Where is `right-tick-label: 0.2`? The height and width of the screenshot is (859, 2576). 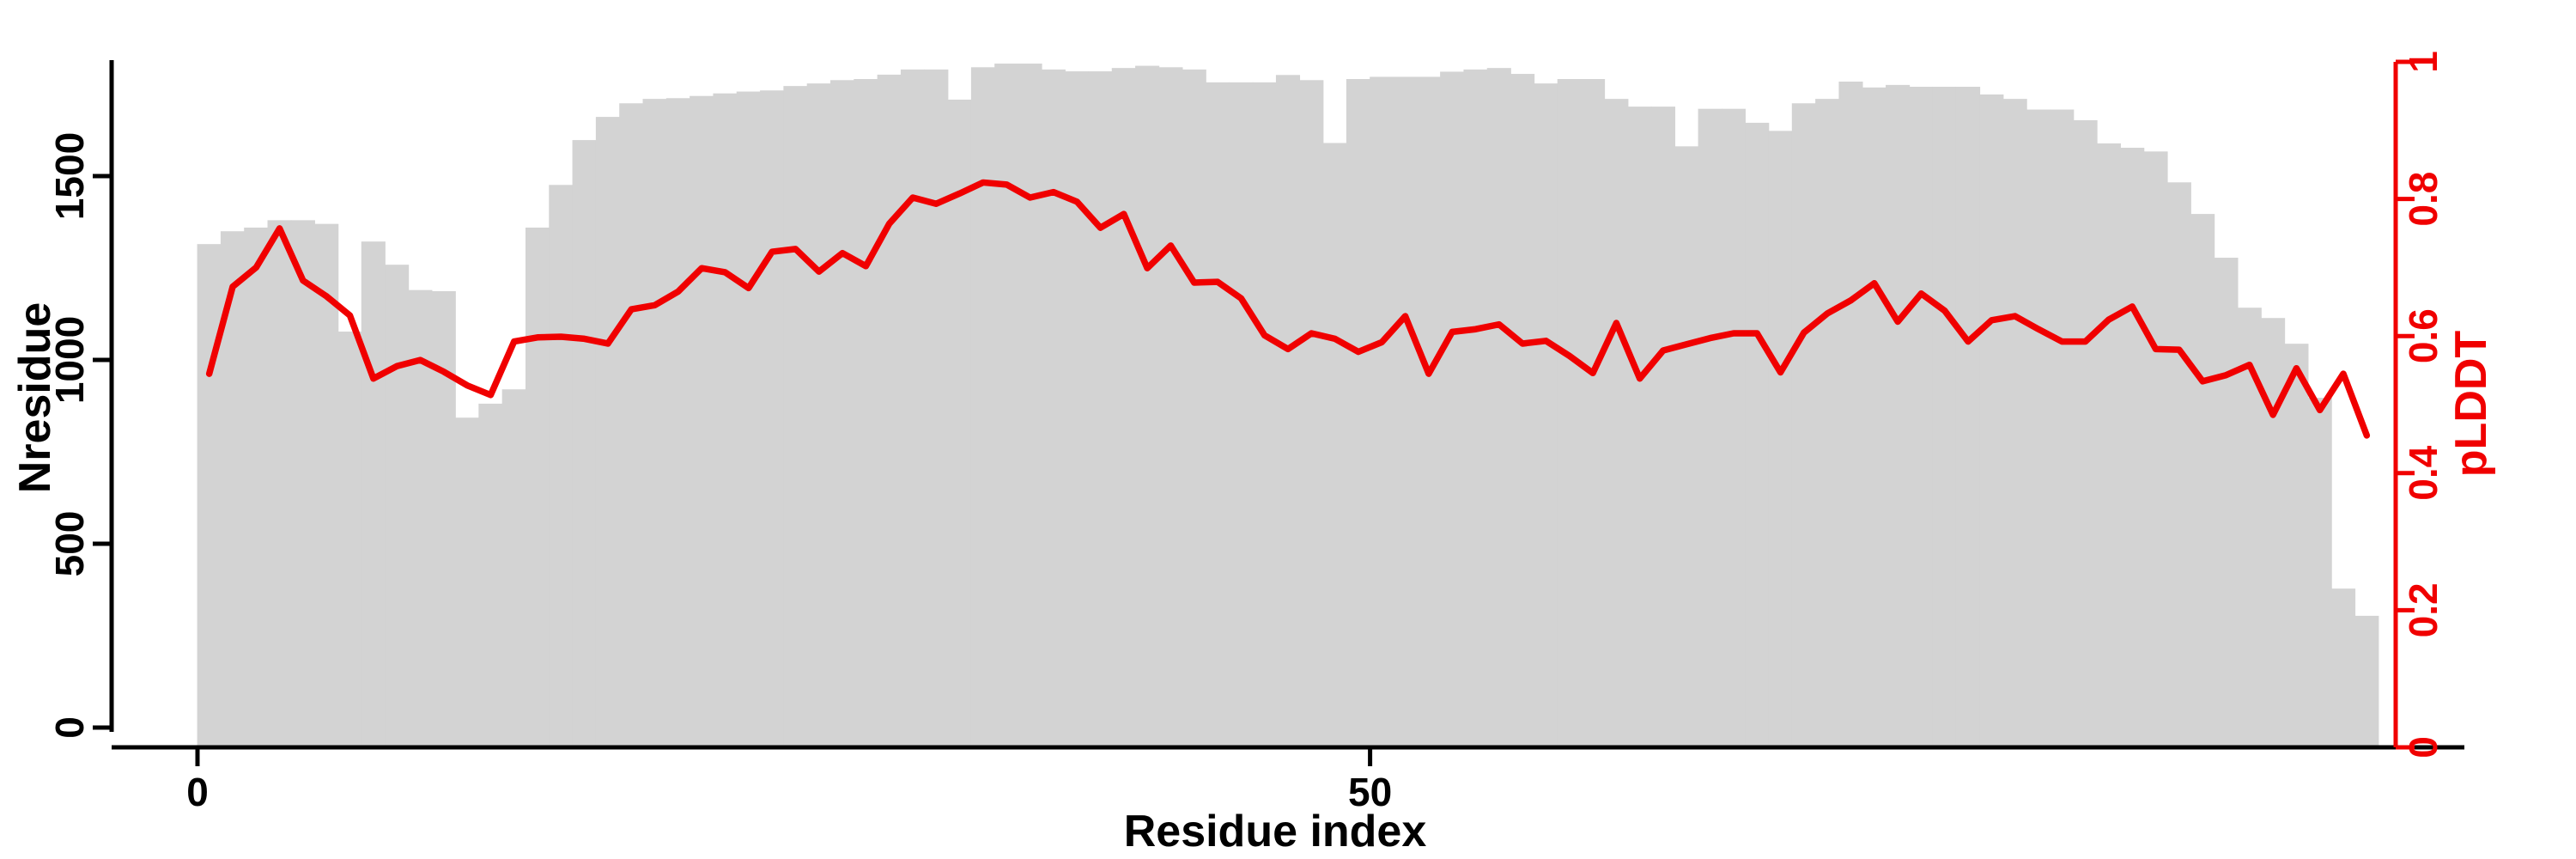
right-tick-label: 0.2 is located at coordinates (2423, 610).